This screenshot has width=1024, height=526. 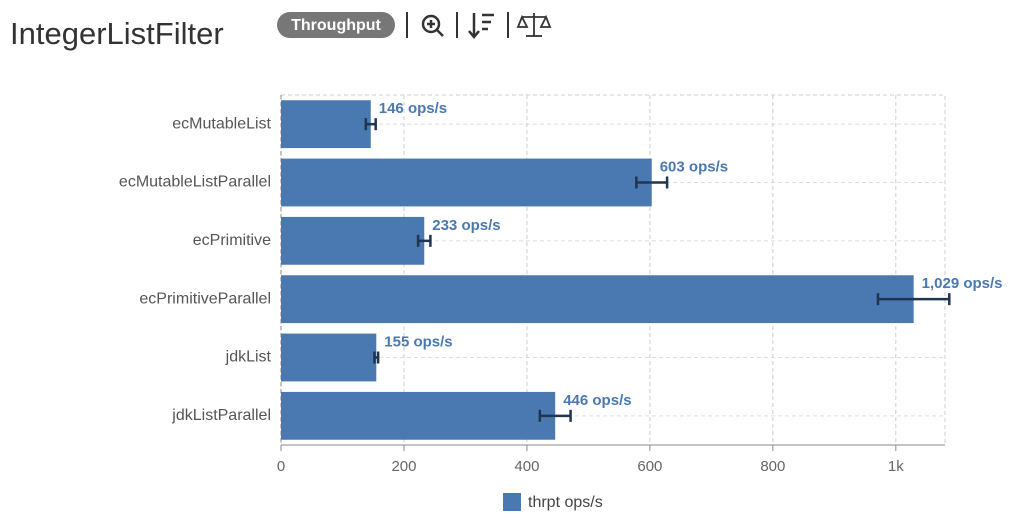 What do you see at coordinates (694, 167) in the screenshot?
I see `value-label: 603 ops/s` at bounding box center [694, 167].